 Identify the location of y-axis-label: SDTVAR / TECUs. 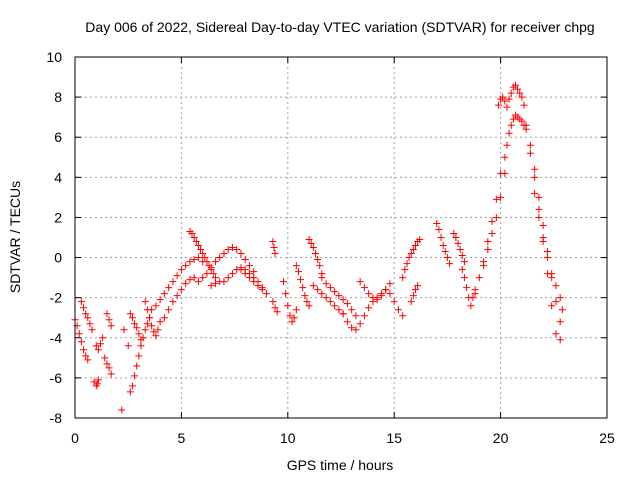
(15, 237).